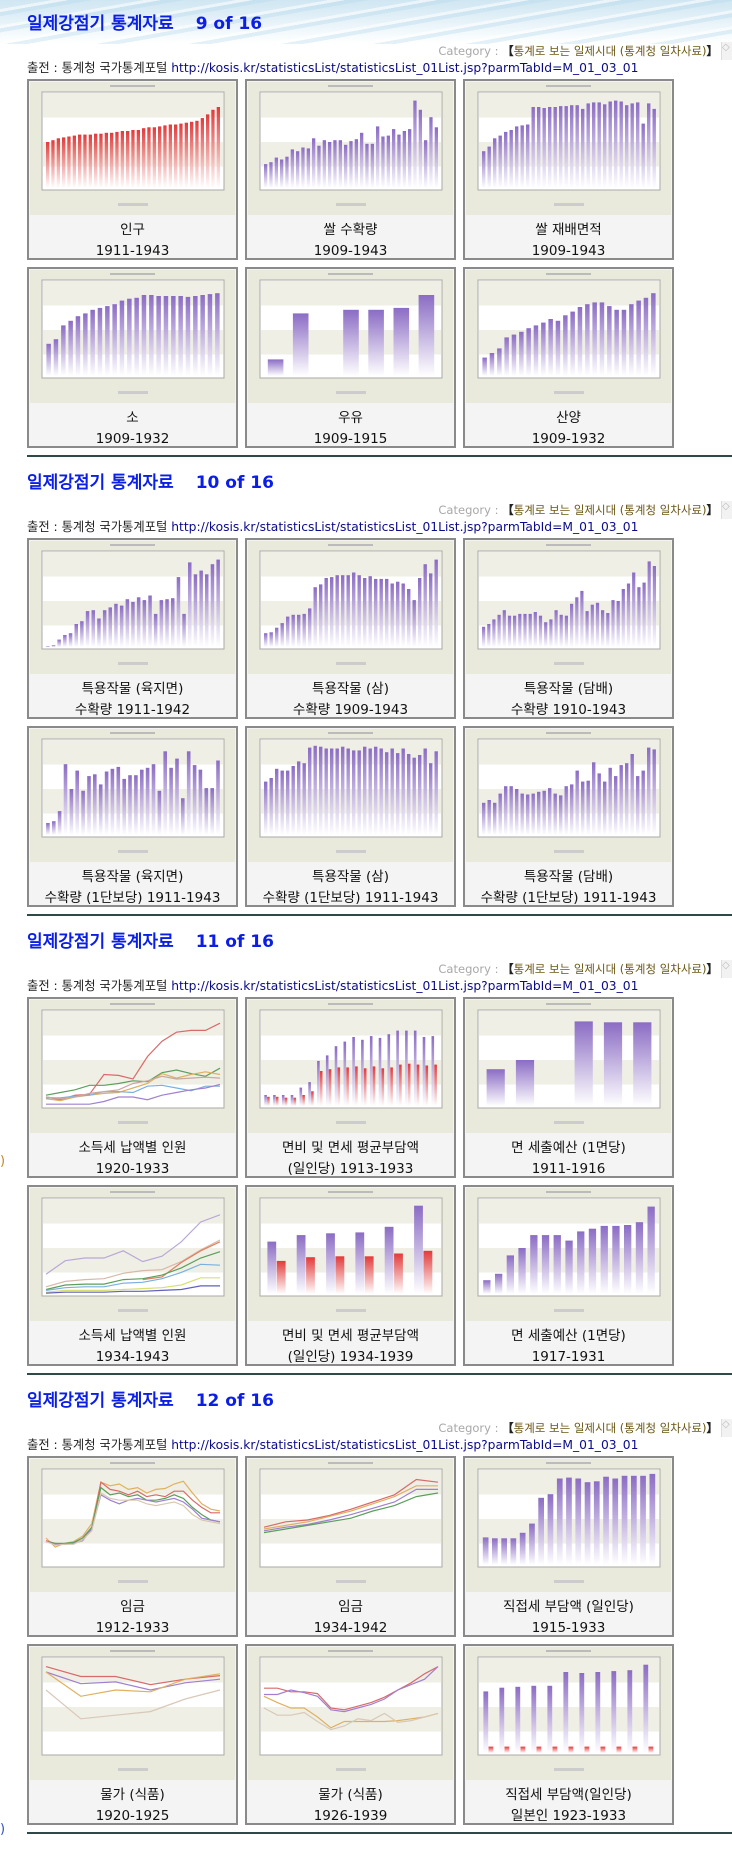  I want to click on section-title: 일제강점기 통계자료 9 of 16, so click(144, 24).